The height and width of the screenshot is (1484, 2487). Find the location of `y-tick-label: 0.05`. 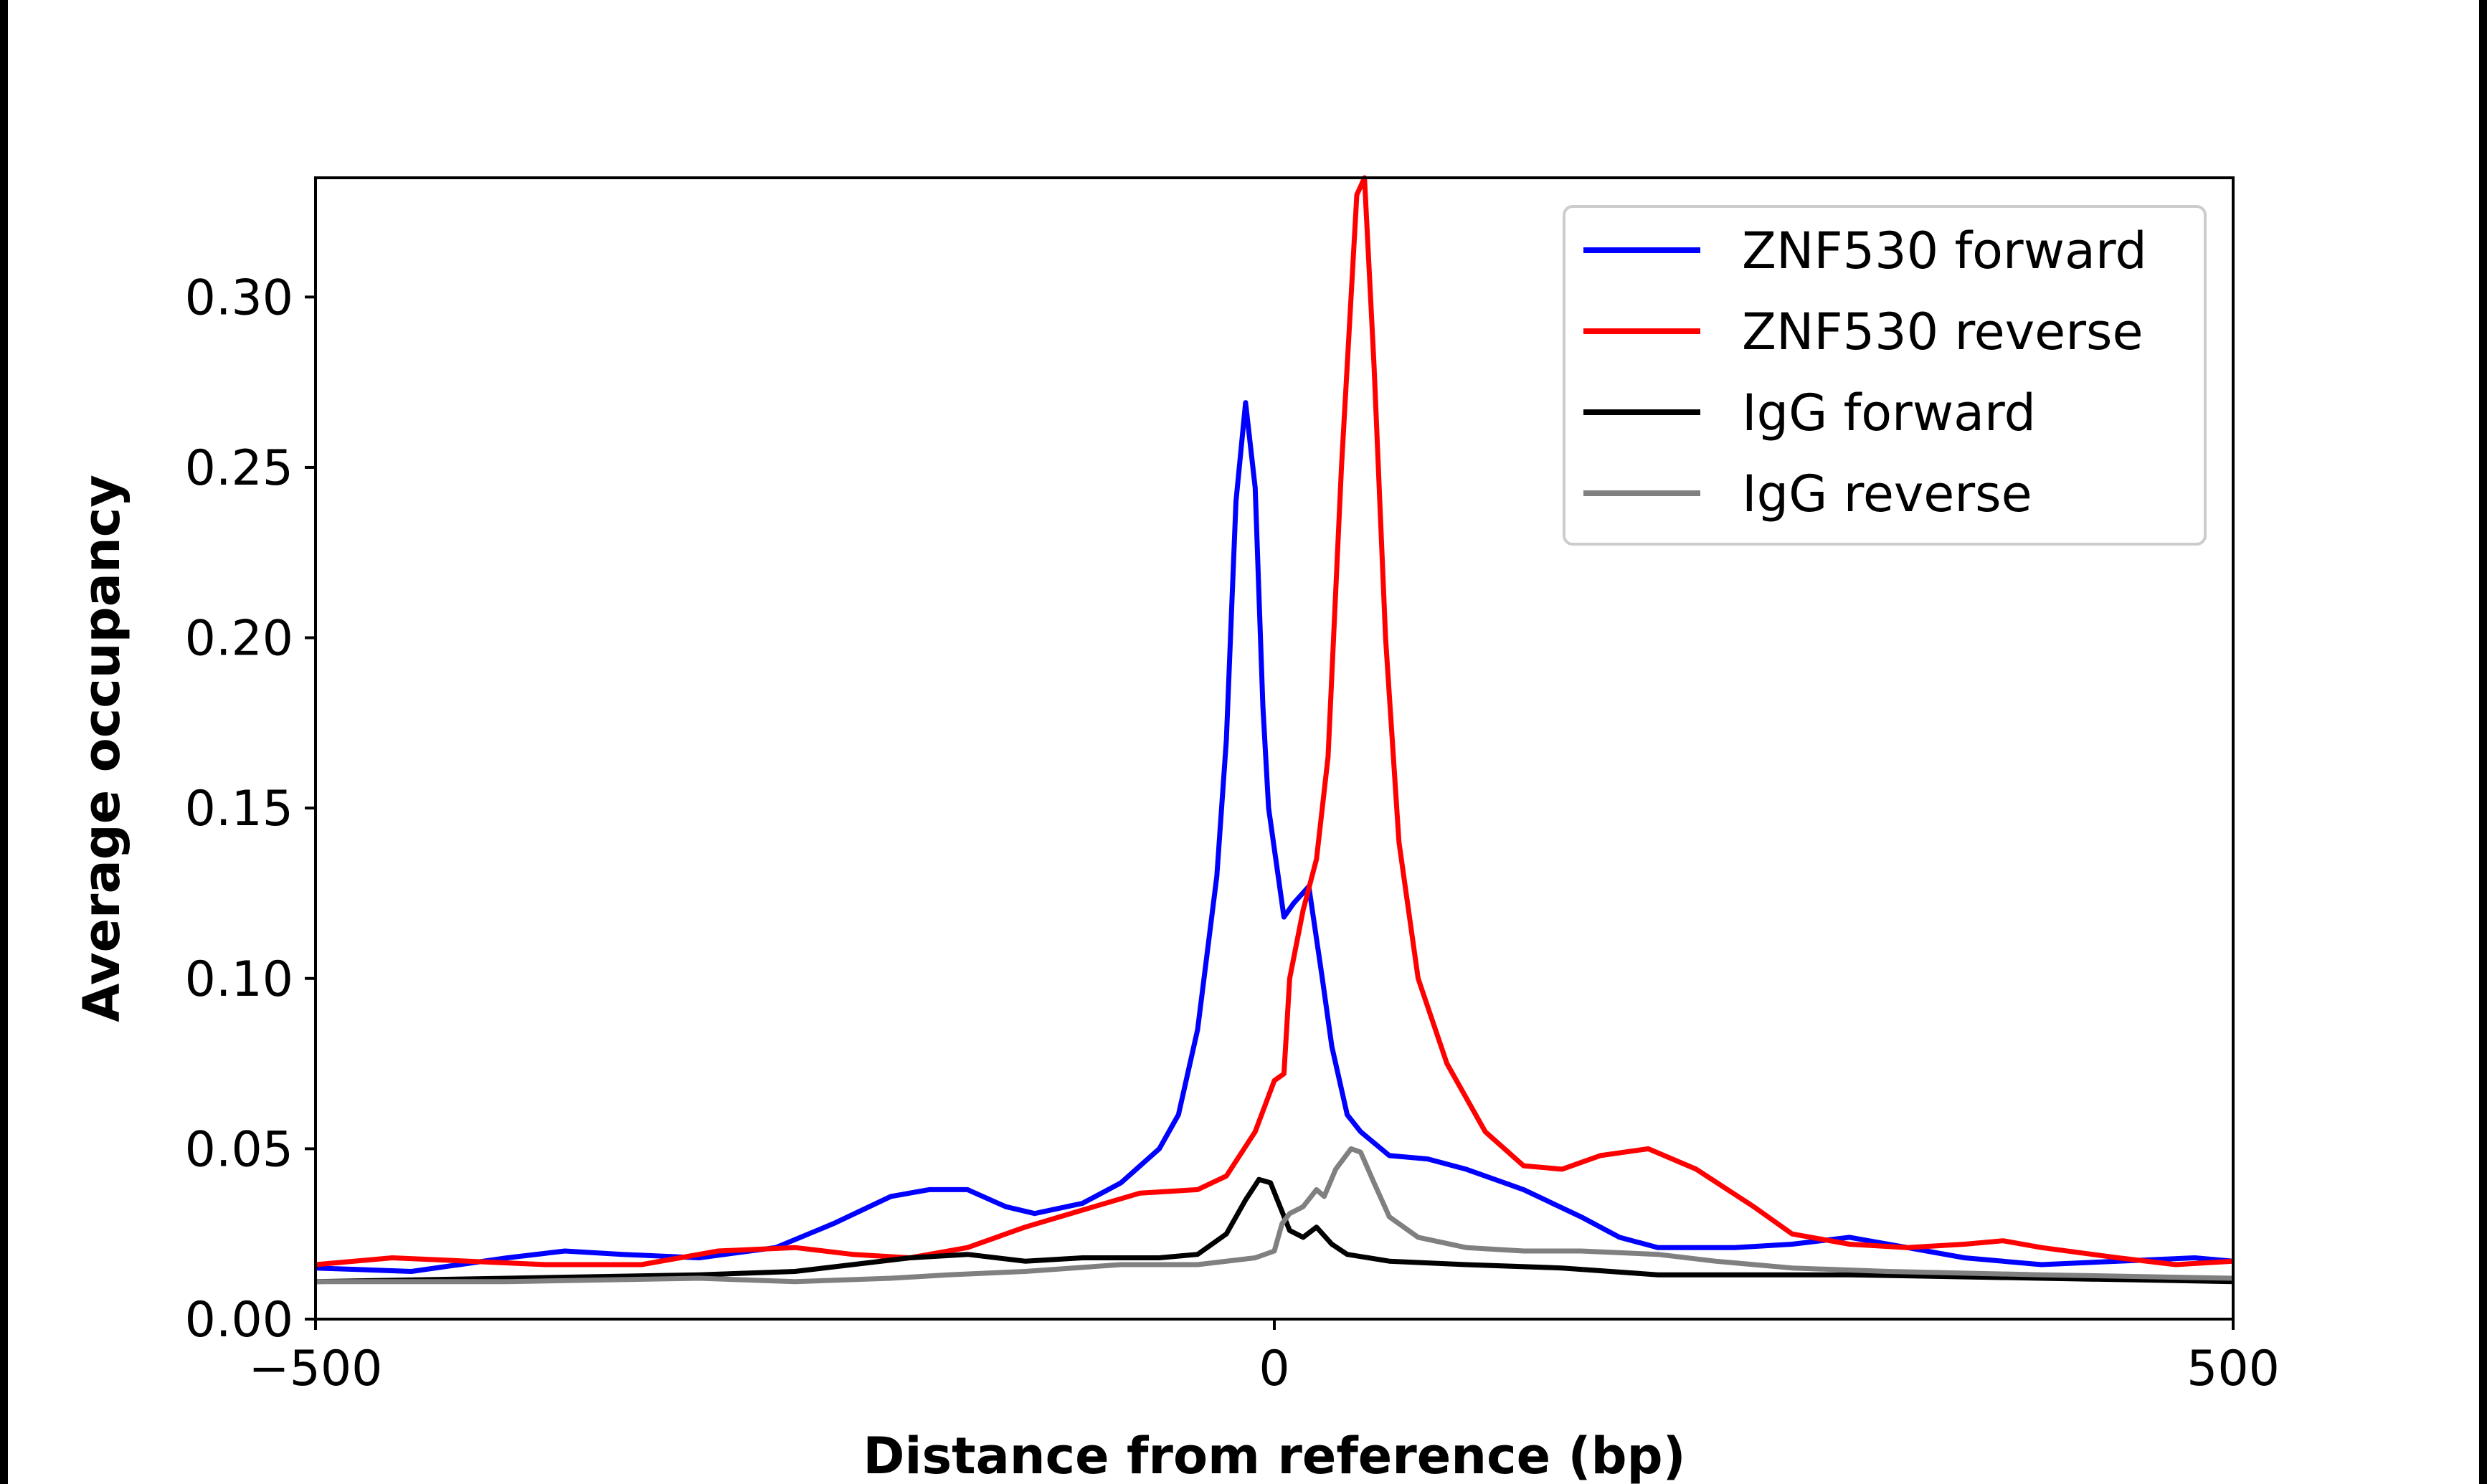

y-tick-label: 0.05 is located at coordinates (239, 1149).